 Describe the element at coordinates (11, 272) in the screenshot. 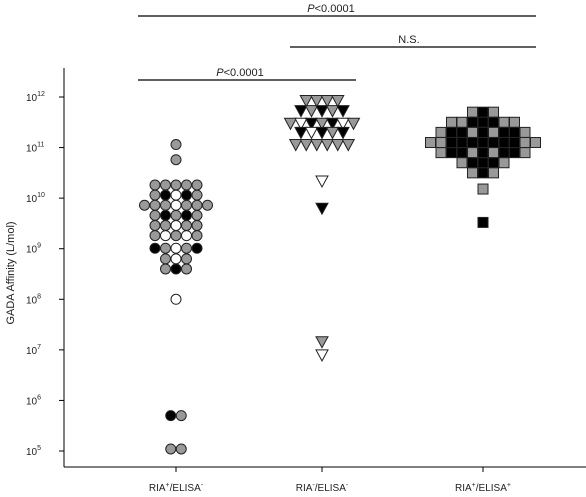

I see `y-axis-label: GADA Affinity (L/mol)` at that location.